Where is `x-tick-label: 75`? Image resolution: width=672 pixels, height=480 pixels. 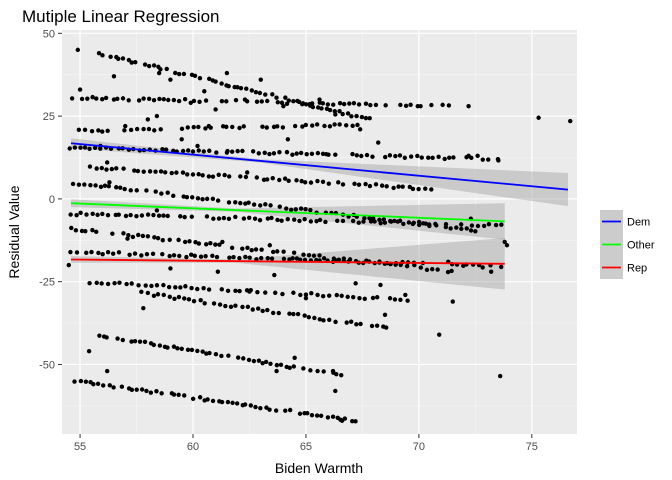
x-tick-label: 75 is located at coordinates (532, 447).